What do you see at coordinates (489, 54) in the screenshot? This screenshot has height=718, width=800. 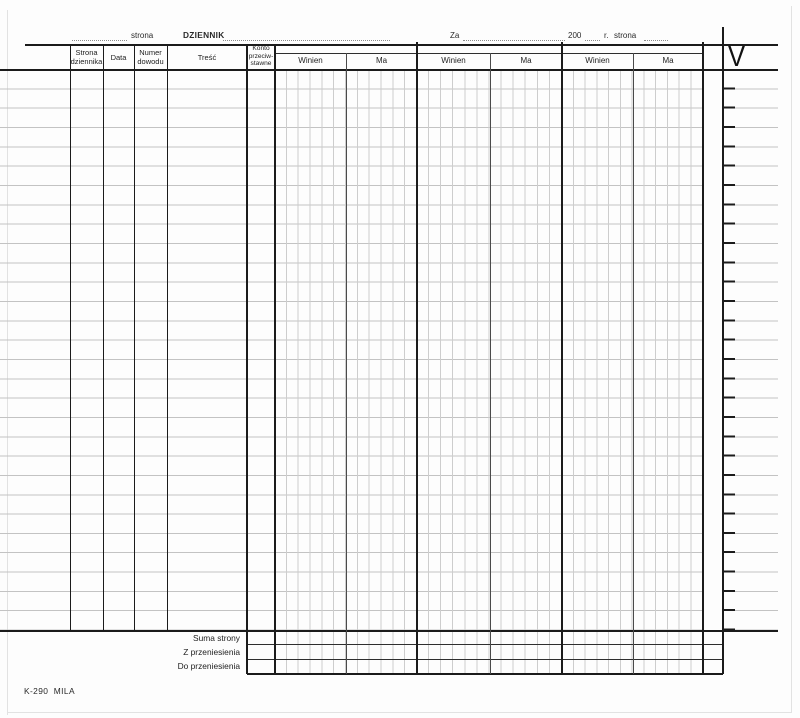 I see `group-band-divider` at bounding box center [489, 54].